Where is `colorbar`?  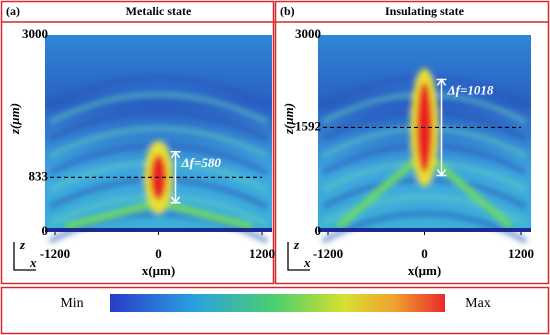 colorbar is located at coordinates (277, 303).